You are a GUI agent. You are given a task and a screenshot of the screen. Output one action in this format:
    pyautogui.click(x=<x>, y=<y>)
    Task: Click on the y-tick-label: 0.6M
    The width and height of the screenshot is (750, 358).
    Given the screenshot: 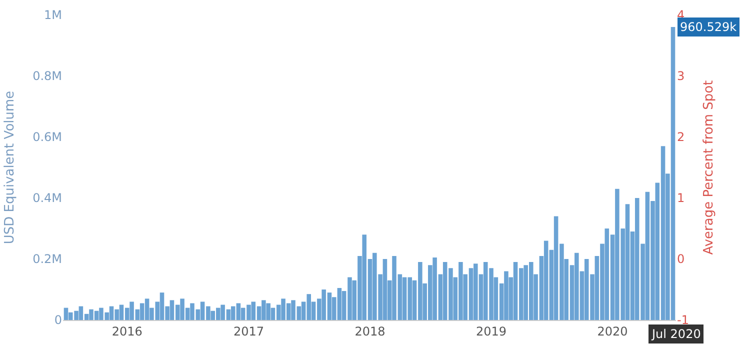 What is the action you would take?
    pyautogui.click(x=47, y=137)
    